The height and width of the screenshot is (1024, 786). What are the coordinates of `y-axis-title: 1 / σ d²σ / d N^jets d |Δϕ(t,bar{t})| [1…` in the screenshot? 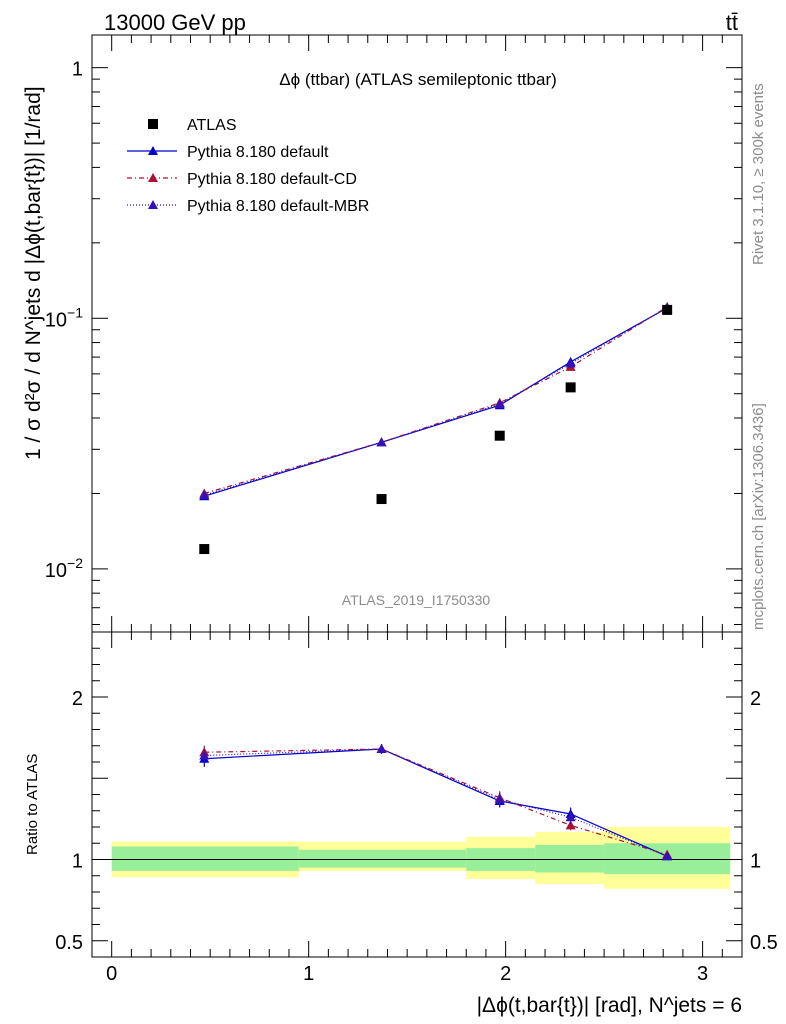 It's located at (33, 273).